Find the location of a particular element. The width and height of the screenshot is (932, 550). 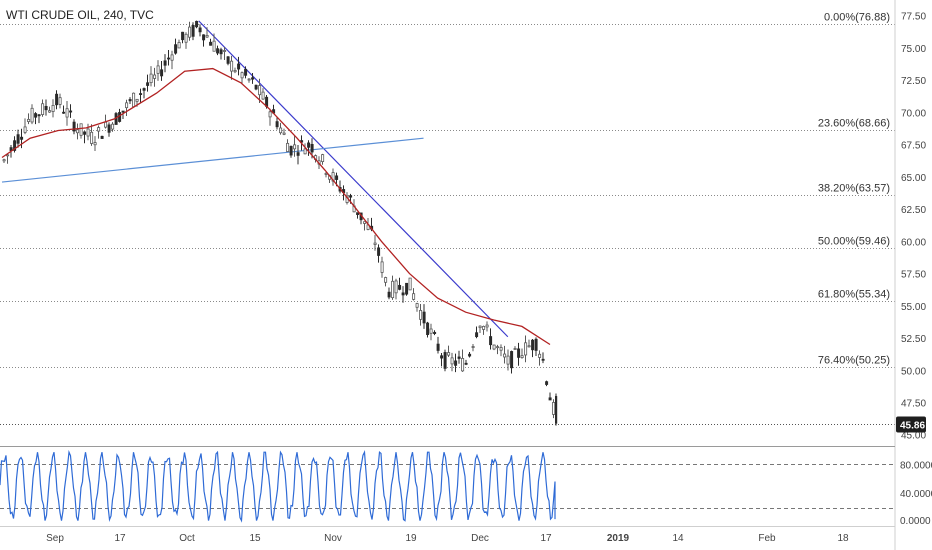

time-tick-label: 17 is located at coordinates (546, 538).